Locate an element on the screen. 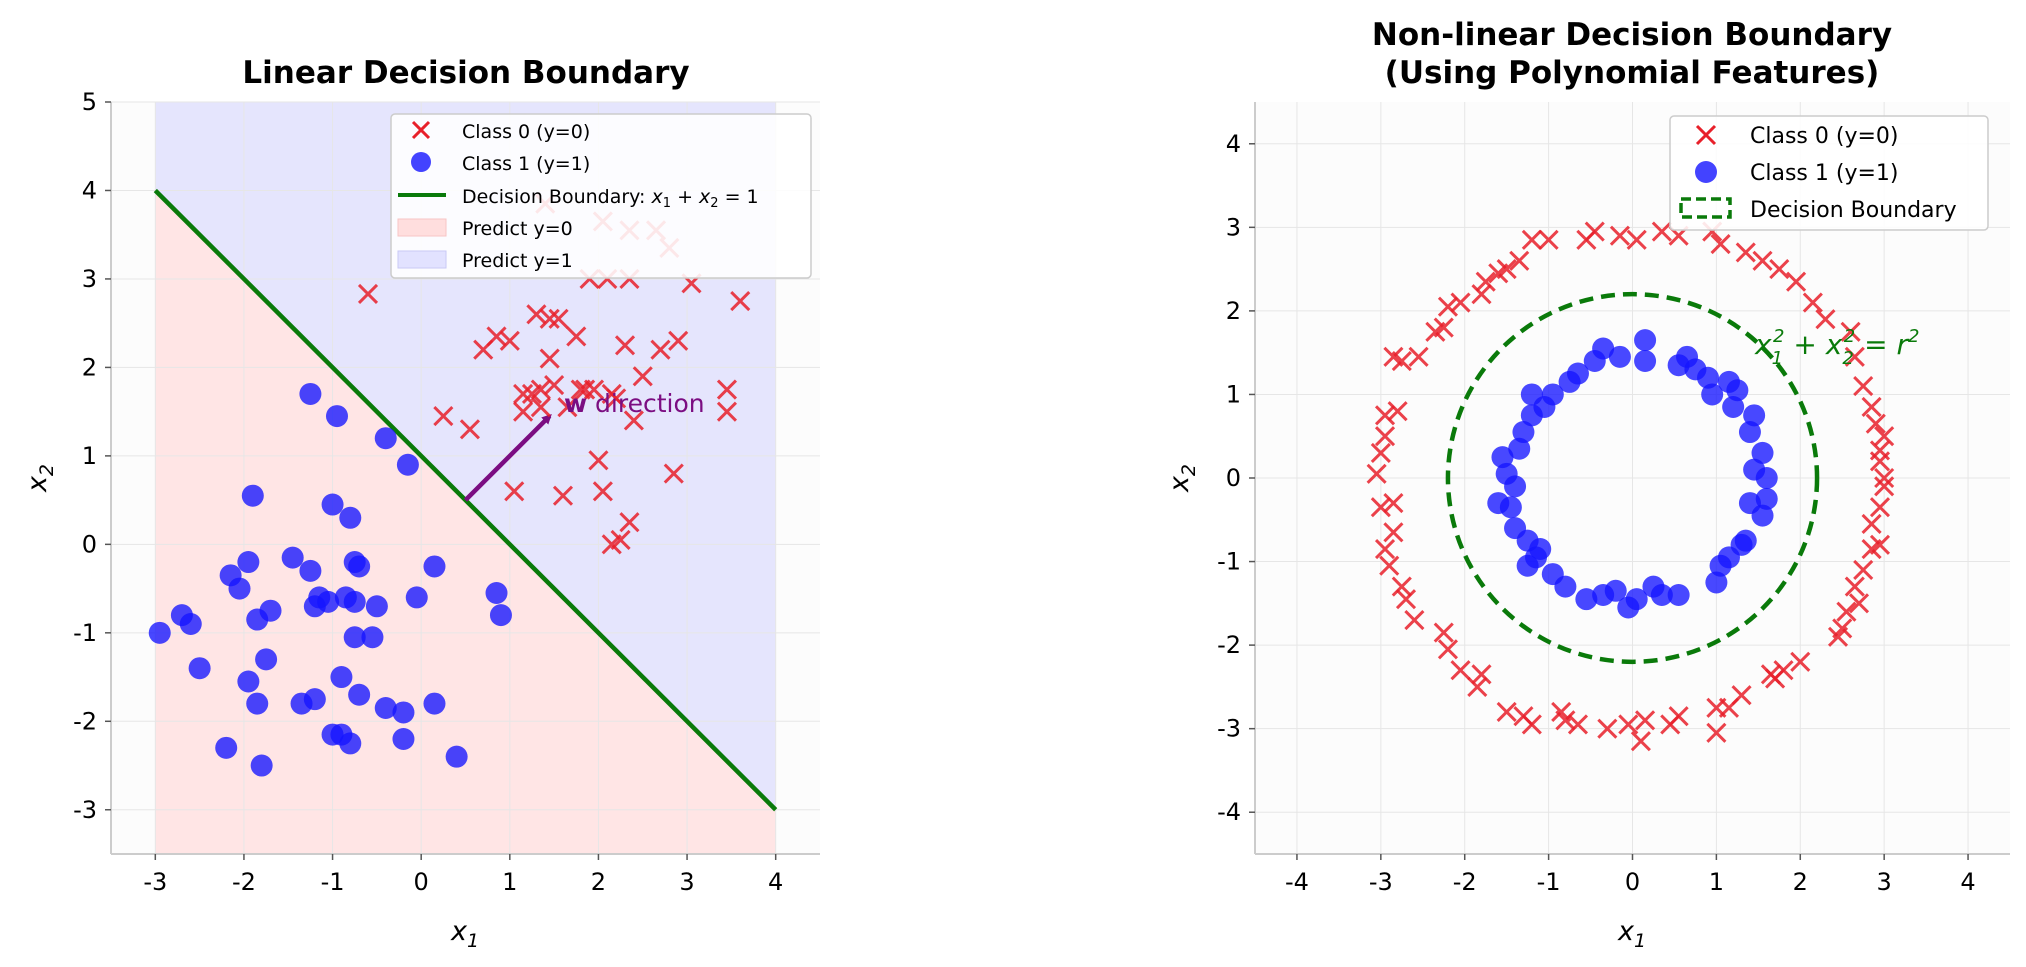 The width and height of the screenshot is (2026, 967). boundary-circle is located at coordinates (1632, 478).